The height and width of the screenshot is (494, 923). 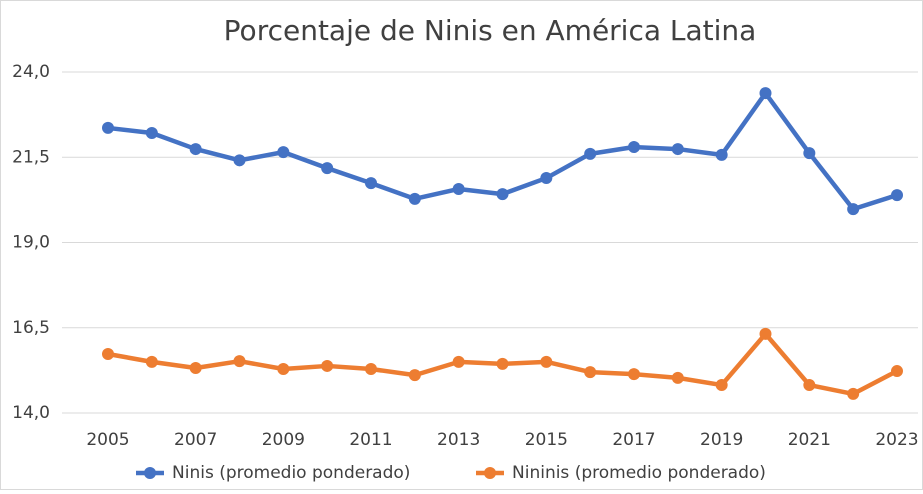 I want to click on y-tick-label: 24,0, so click(x=31, y=72).